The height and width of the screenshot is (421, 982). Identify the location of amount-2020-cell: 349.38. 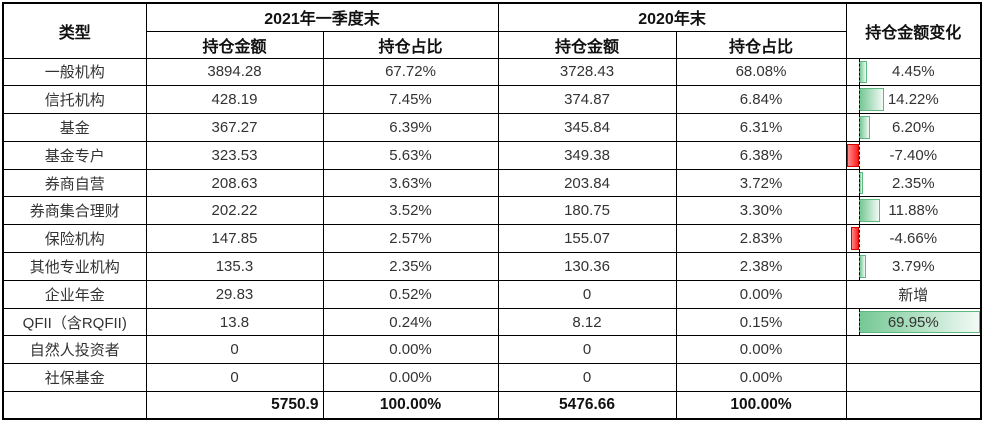
(587, 155).